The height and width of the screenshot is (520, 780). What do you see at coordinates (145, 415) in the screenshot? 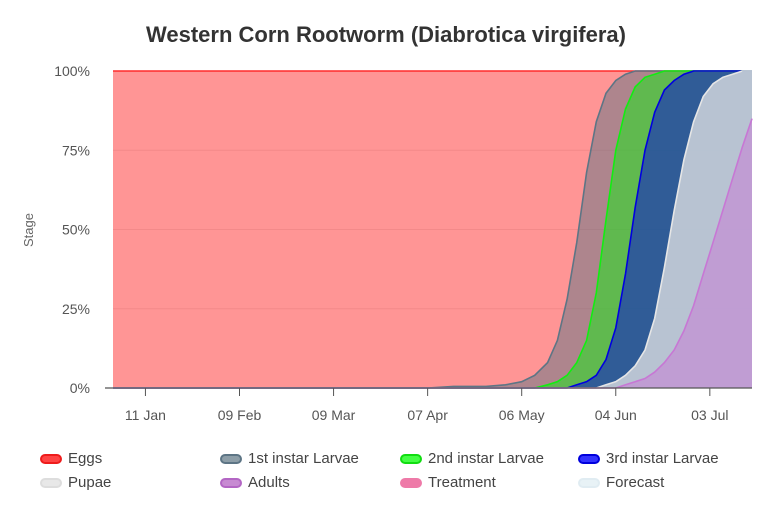
I see `x-tick-label: 11 Jan` at bounding box center [145, 415].